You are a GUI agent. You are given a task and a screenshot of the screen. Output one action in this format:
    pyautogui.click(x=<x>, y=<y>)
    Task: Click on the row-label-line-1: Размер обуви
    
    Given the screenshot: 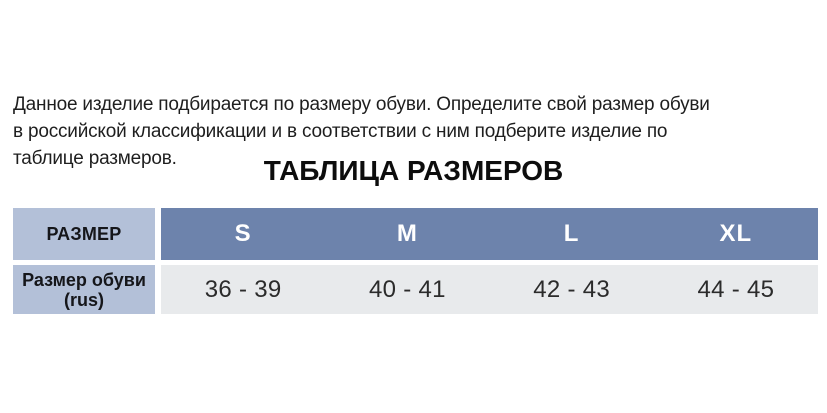 What is the action you would take?
    pyautogui.click(x=84, y=279)
    